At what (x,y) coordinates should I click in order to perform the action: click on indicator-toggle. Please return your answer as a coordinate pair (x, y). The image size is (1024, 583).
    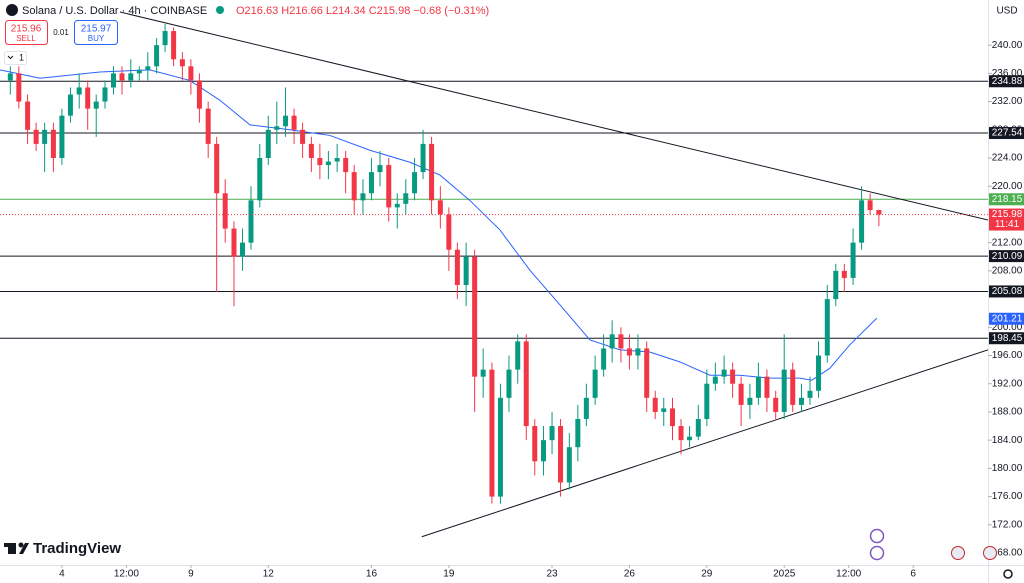
    Looking at the image, I should click on (15, 58).